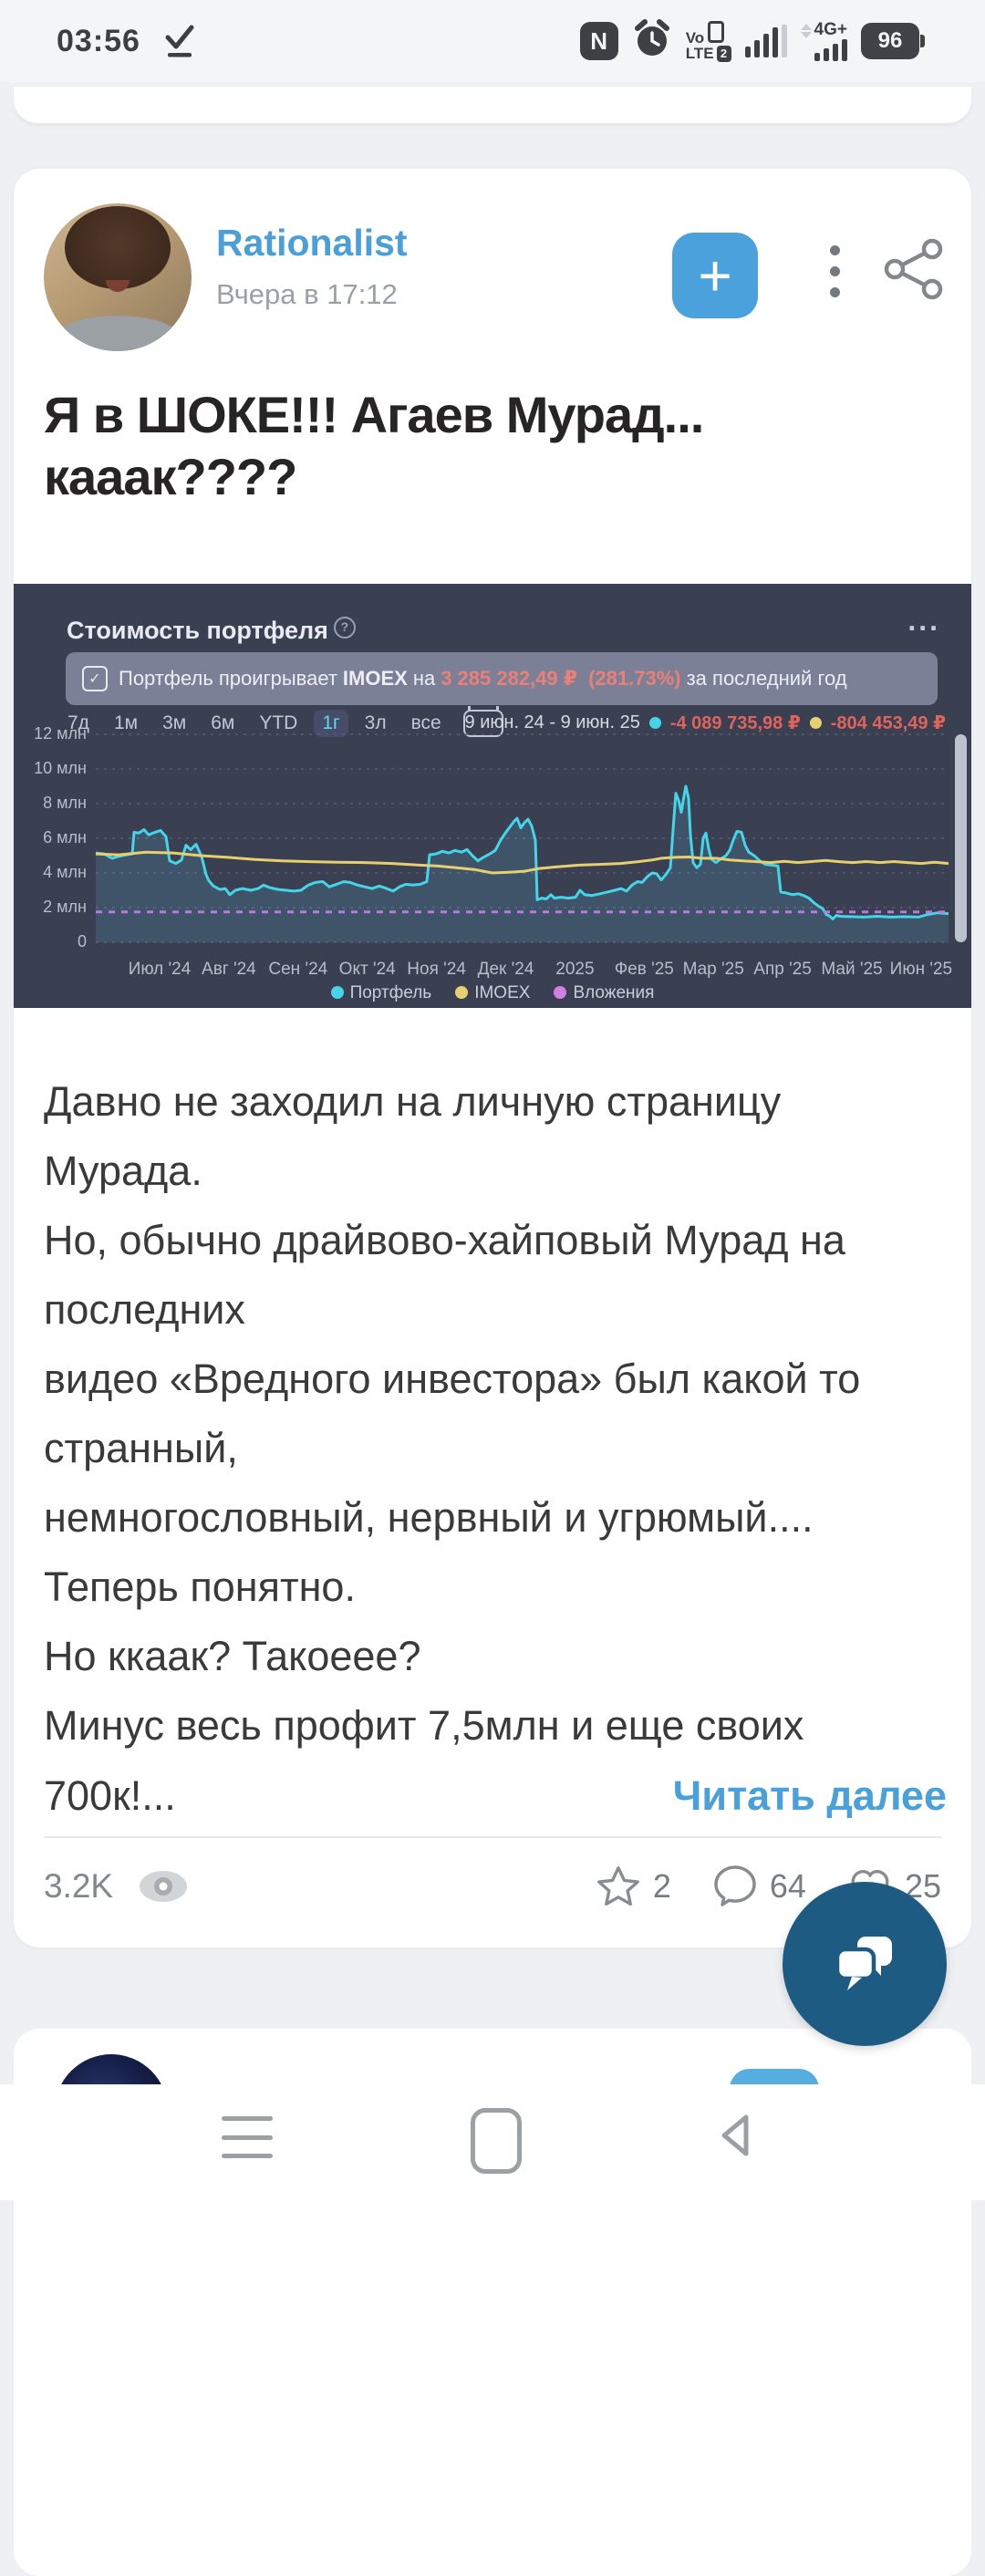 This screenshot has width=985, height=2576. Describe the element at coordinates (921, 970) in the screenshot. I see `x-tick-label: Июн '25` at that location.